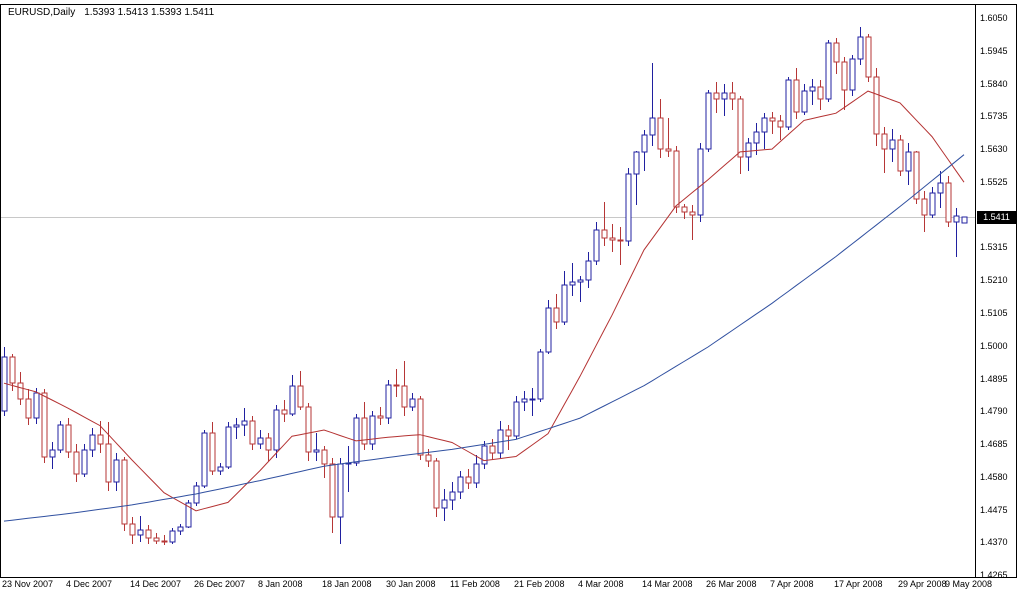 The image size is (1017, 591). I want to click on price-axis-label: 1.5735, so click(994, 116).